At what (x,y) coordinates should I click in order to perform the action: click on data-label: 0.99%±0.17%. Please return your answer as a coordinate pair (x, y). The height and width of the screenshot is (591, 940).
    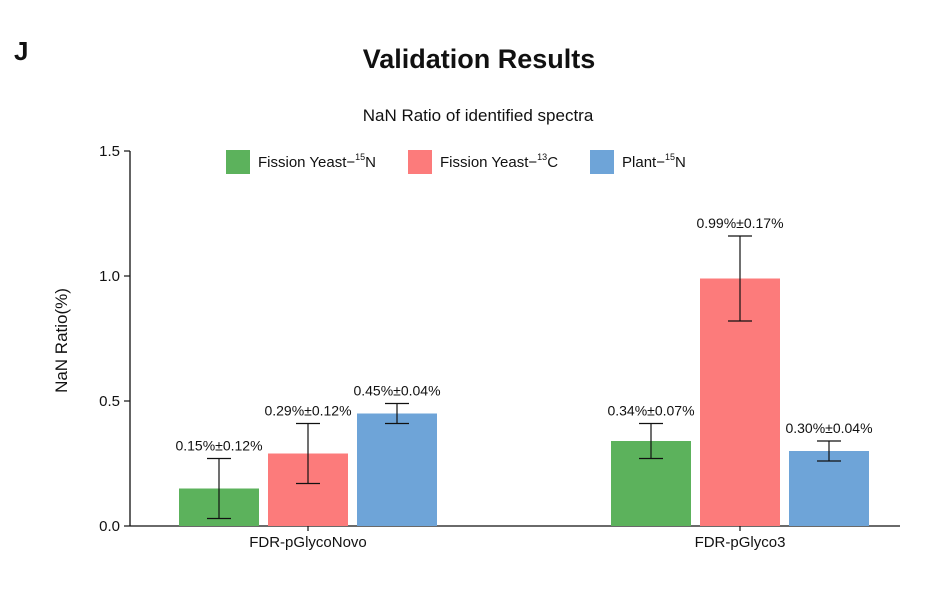
    Looking at the image, I should click on (739, 223).